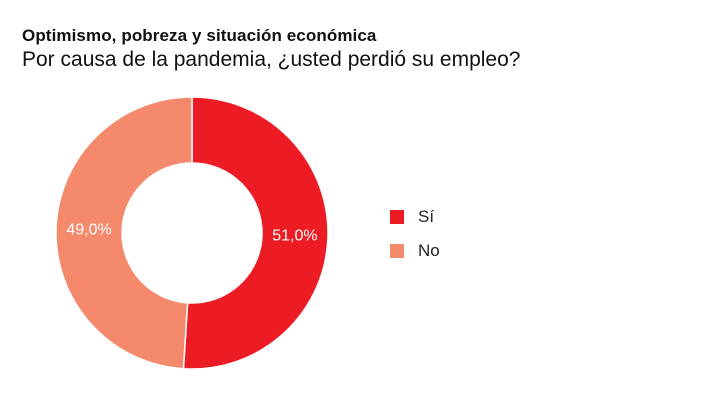 The width and height of the screenshot is (720, 405). I want to click on chart-title: Optimismo, pobreza y situación económica, so click(199, 35).